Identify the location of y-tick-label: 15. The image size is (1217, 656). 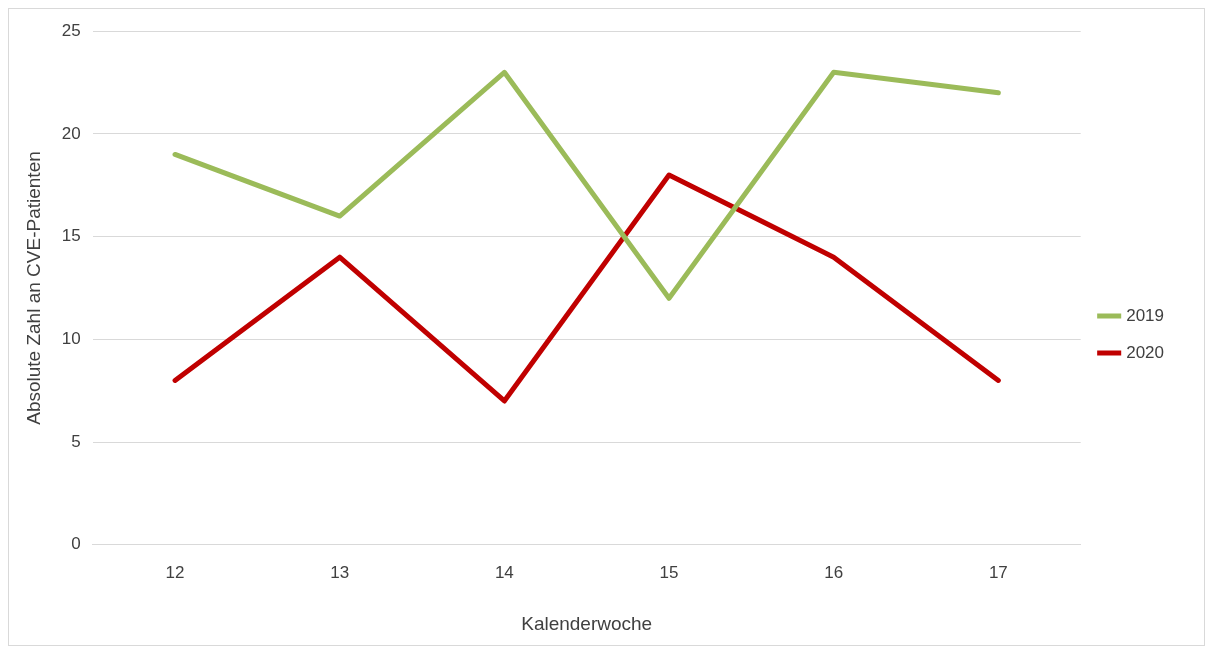
(71, 236).